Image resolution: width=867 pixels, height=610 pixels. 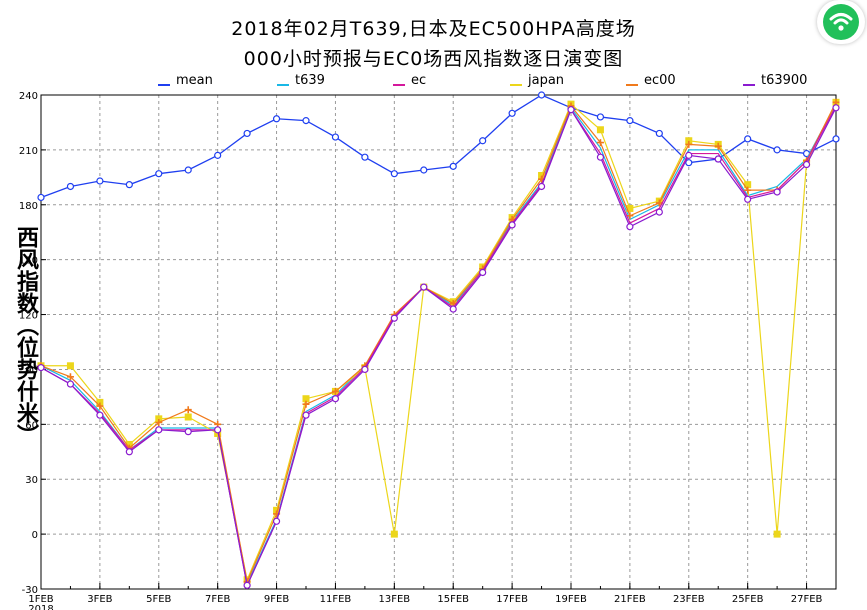 What do you see at coordinates (276, 599) in the screenshot?
I see `x-tick-label: 9FEB` at bounding box center [276, 599].